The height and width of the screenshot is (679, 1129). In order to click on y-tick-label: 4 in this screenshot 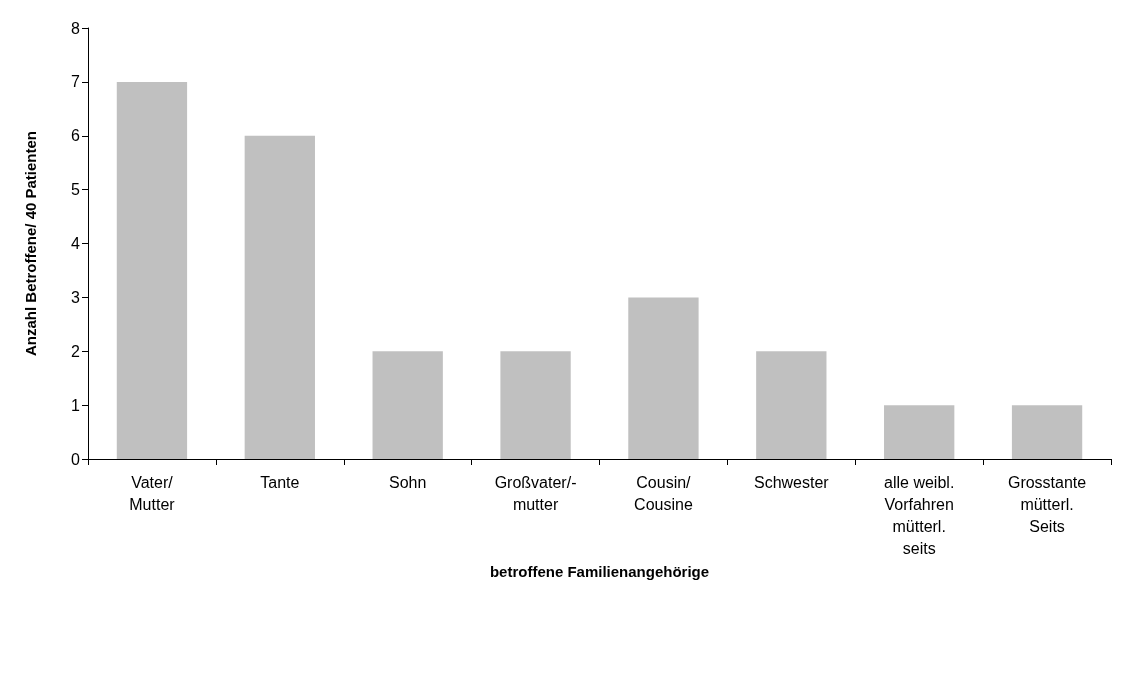, I will do `click(76, 243)`.